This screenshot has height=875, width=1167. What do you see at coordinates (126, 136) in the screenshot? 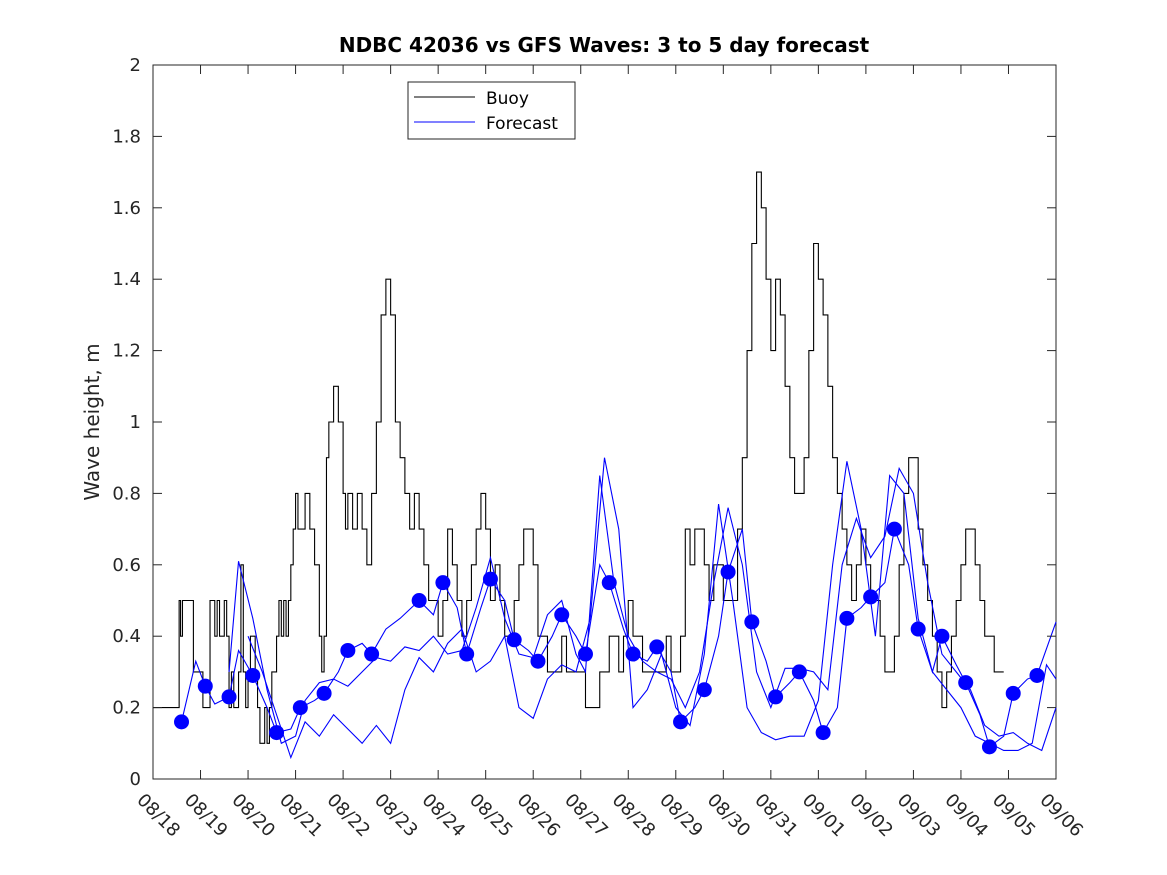
I see `y-tick-label: 1.8` at bounding box center [126, 136].